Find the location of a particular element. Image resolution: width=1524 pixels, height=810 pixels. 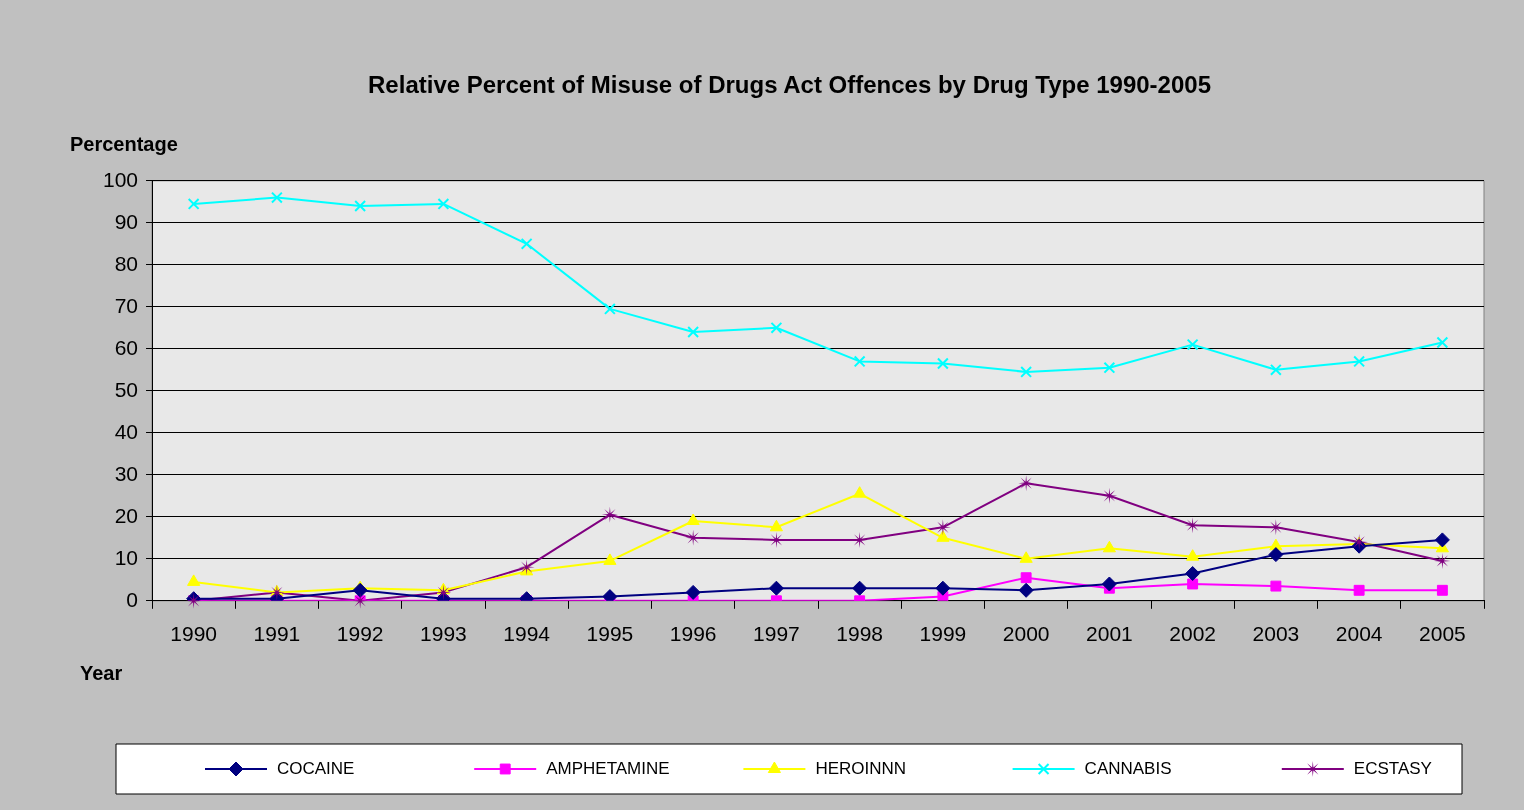

x-tick-label: 1991 is located at coordinates (277, 634).